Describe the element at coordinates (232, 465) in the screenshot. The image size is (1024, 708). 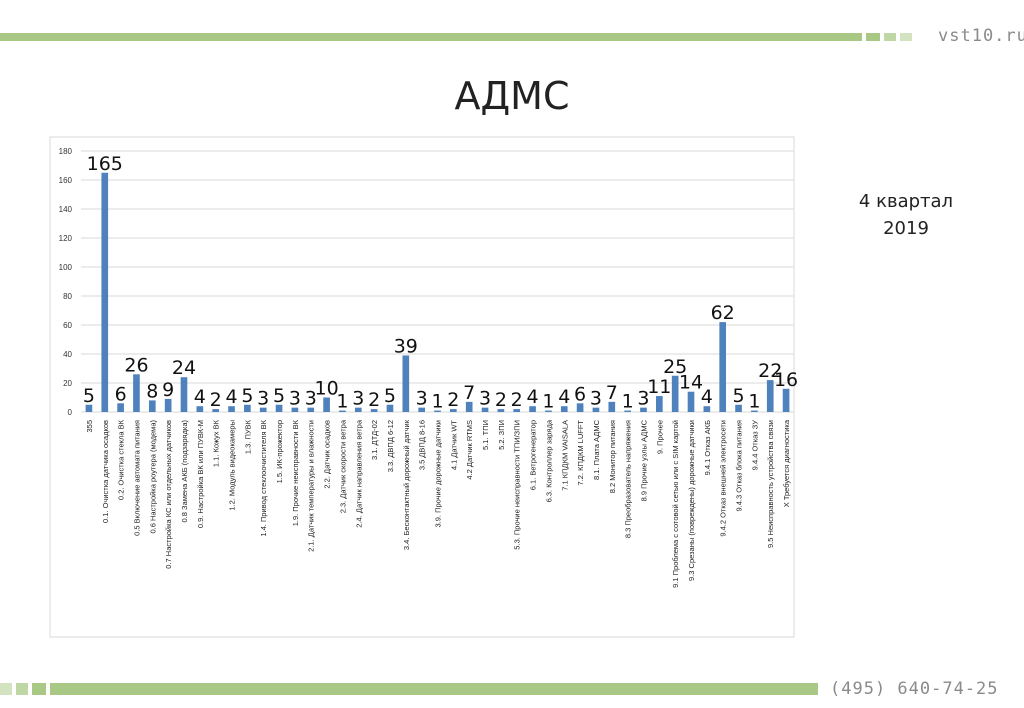
I see `x-tick-label: 1.2. Модуль видеокамеры` at that location.